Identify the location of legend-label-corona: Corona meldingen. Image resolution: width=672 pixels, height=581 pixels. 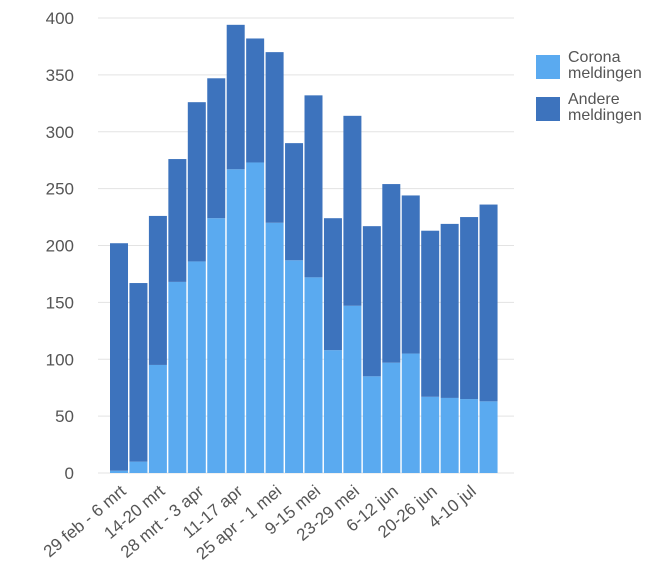
(605, 65).